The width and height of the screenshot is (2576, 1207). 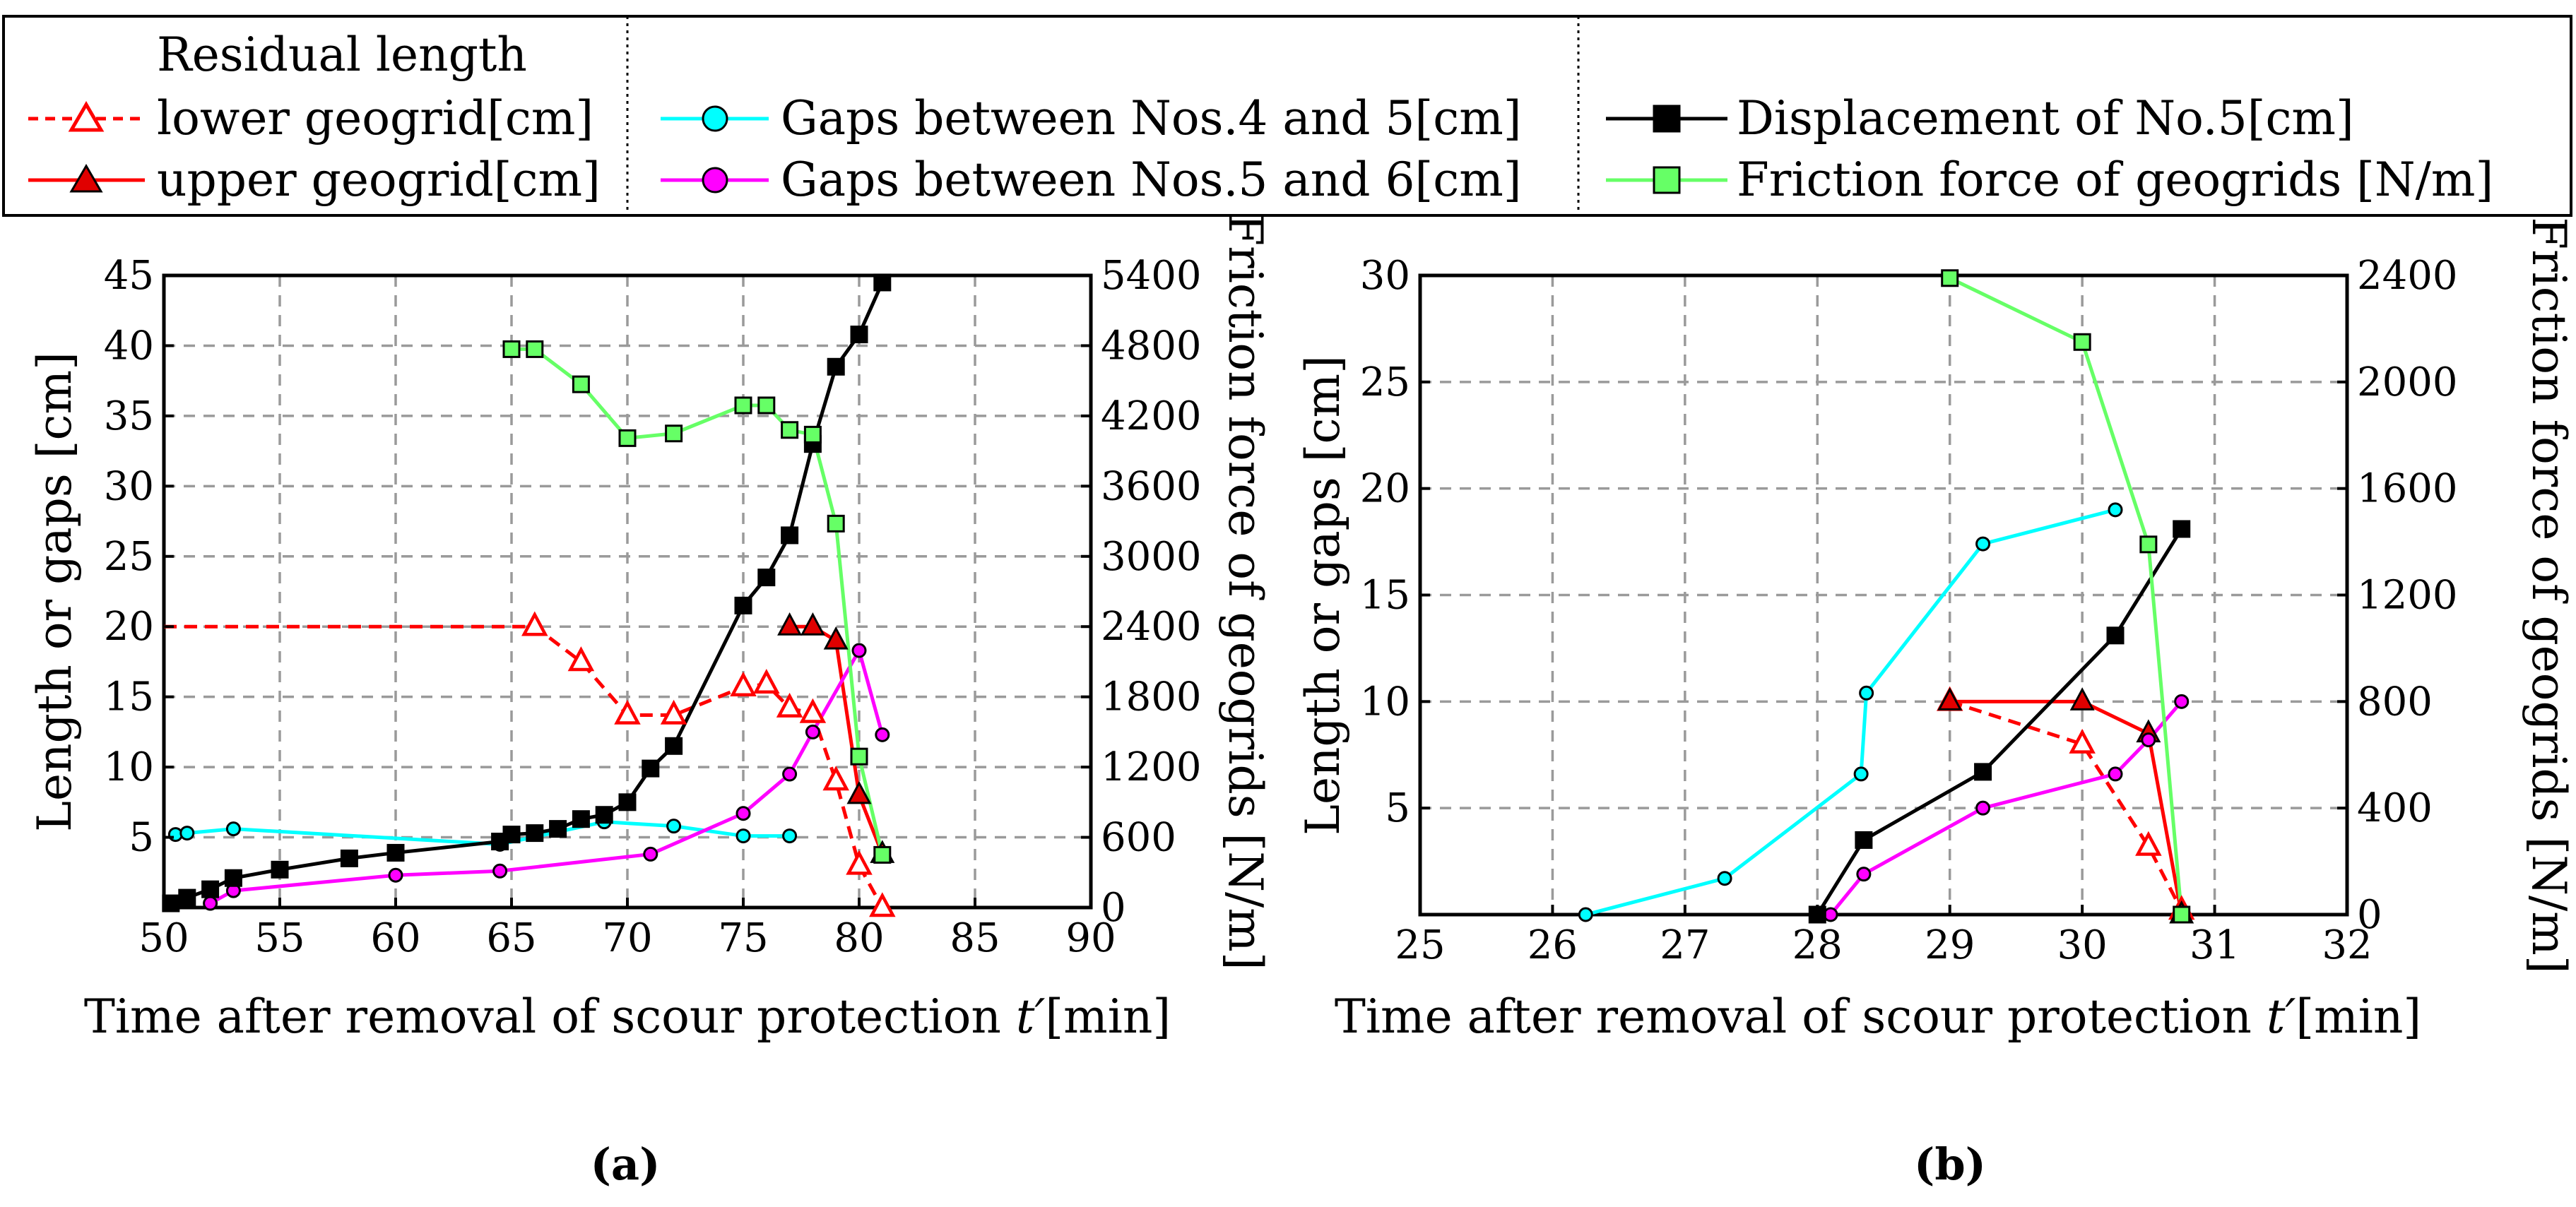 I want to click on legend-label-gap45: Gaps between Nos.4 and 5[cm], so click(x=1151, y=118).